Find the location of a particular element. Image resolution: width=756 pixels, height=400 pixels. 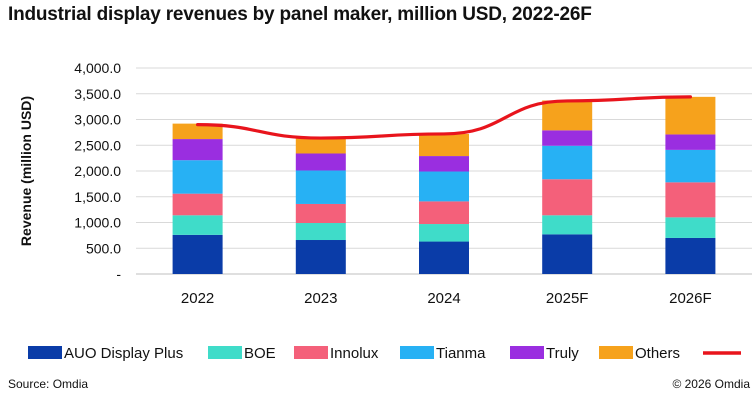

legend-swatch-boe is located at coordinates (225, 352).